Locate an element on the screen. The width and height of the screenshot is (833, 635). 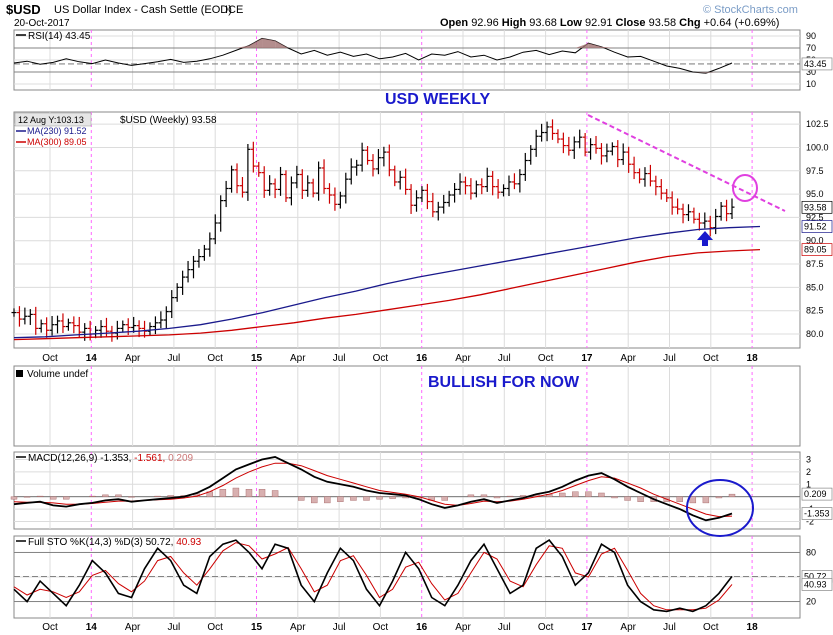
rsi-legend: RSI(14) 43.45 is located at coordinates (53, 36).